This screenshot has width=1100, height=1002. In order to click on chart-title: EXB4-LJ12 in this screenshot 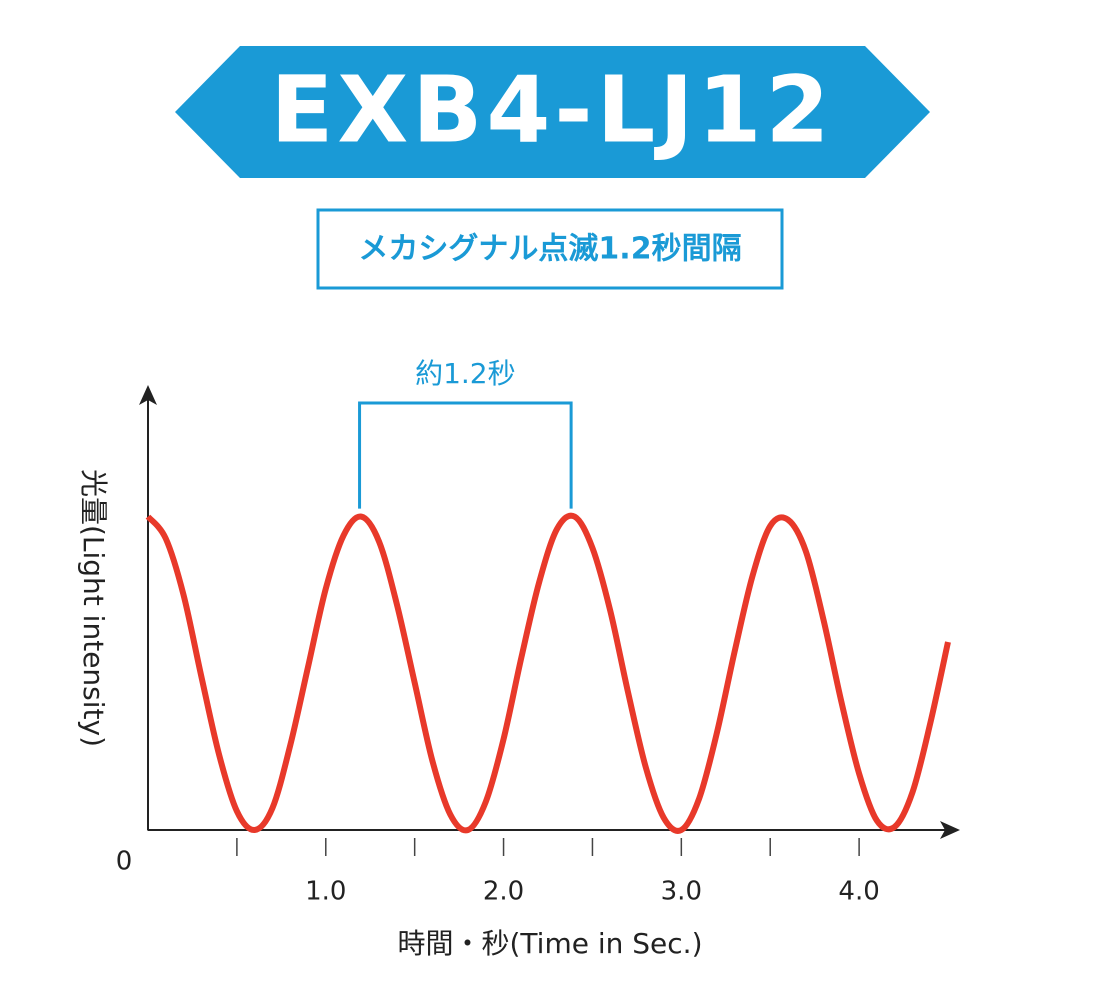, I will do `click(552, 109)`.